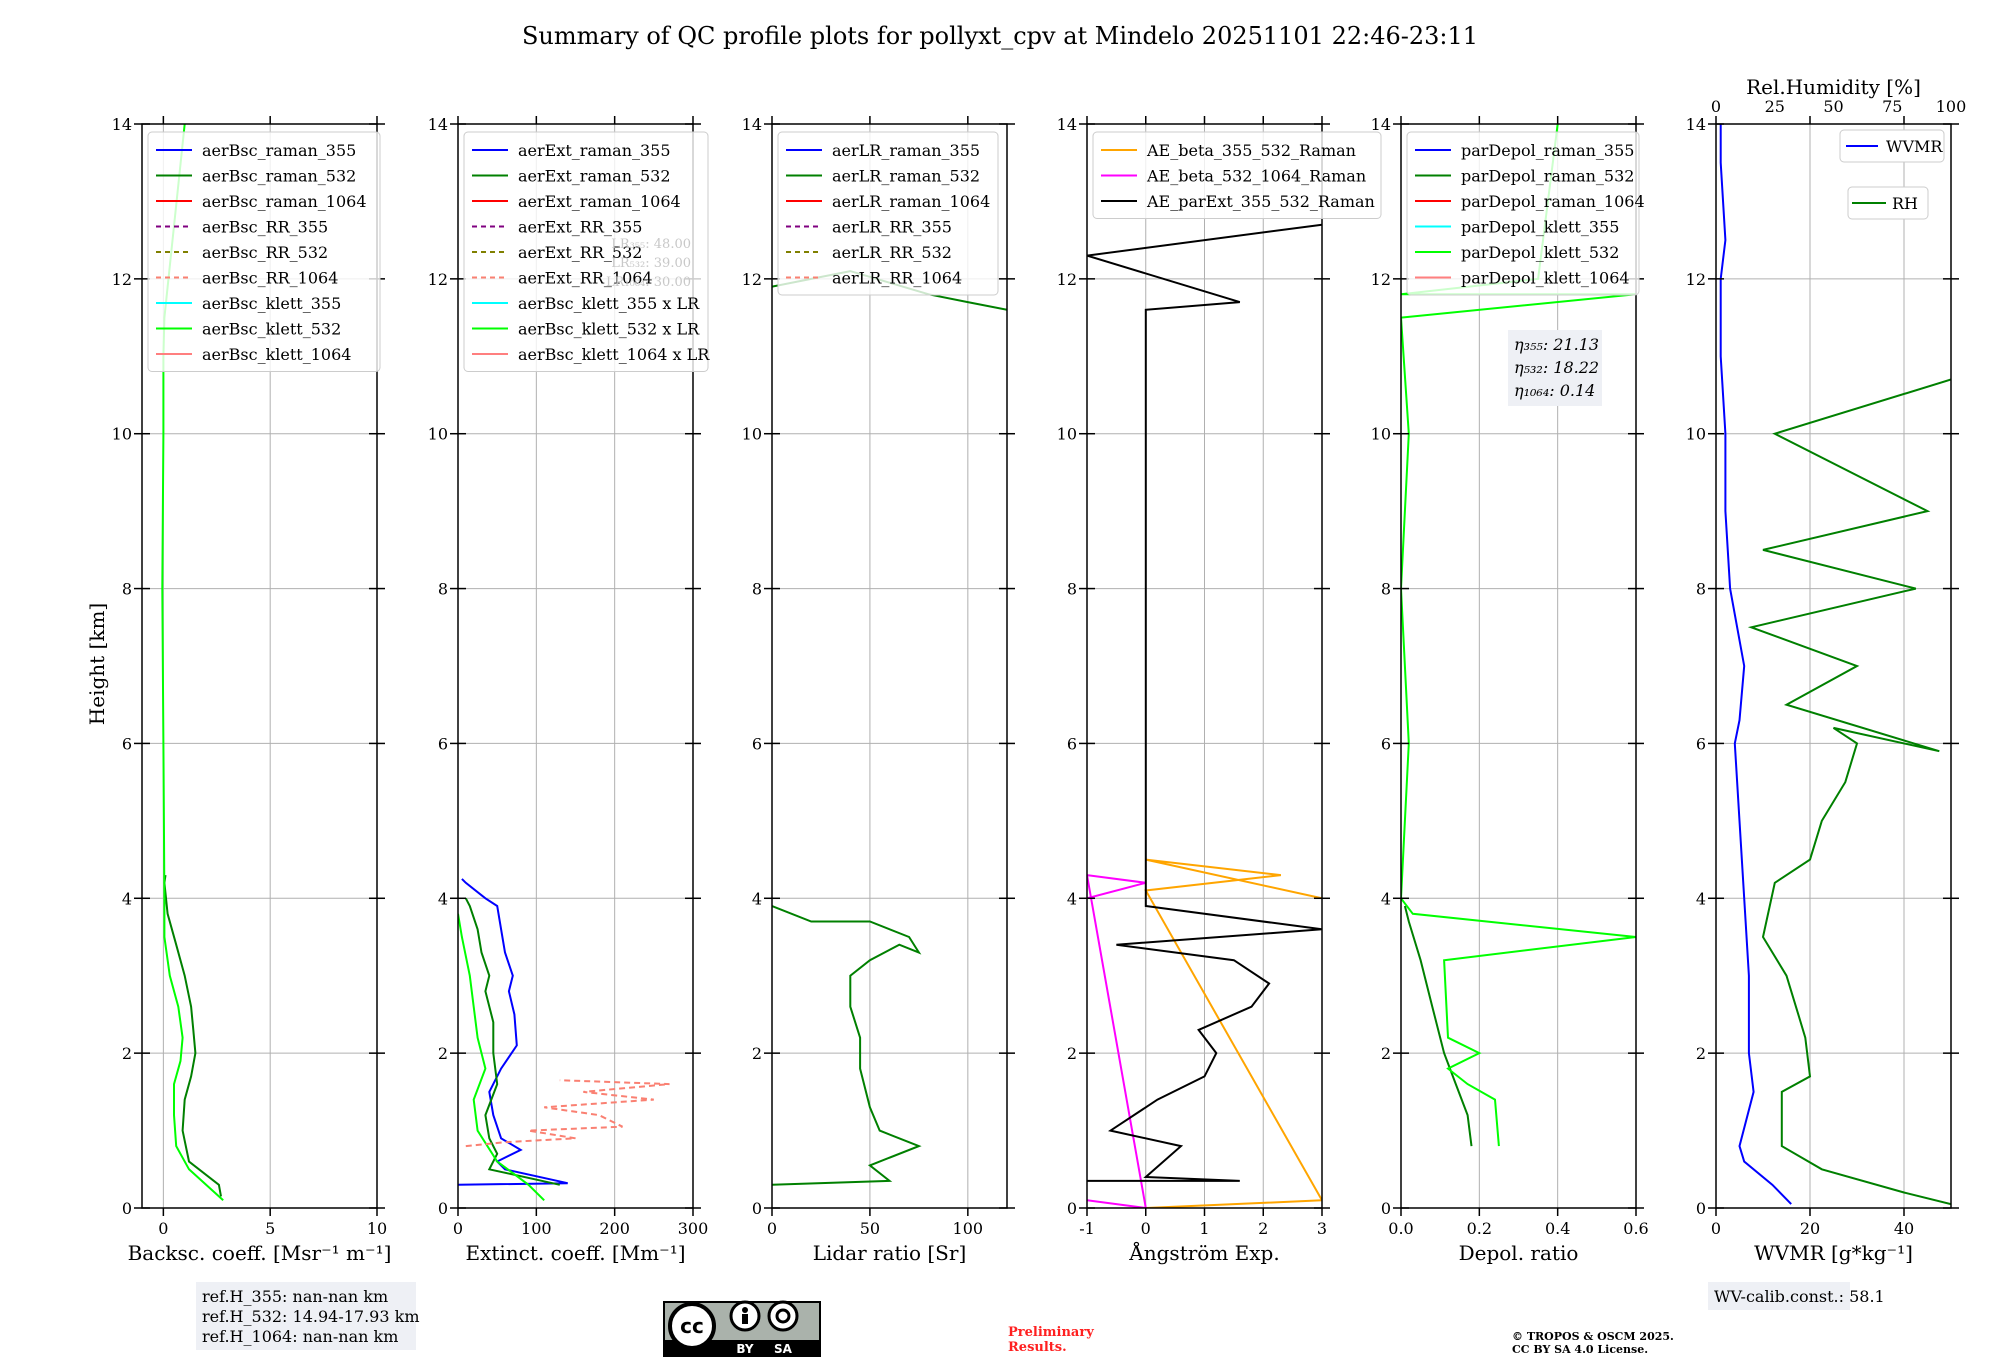 The width and height of the screenshot is (2000, 1360). Describe the element at coordinates (1540, 227) in the screenshot. I see `legend-label: parDepol_klett_355` at that location.